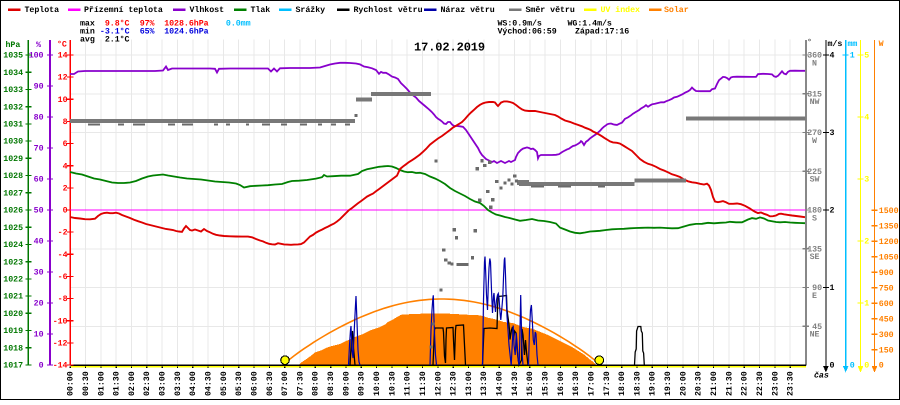 This screenshot has height=405, width=900. I want to click on svg-text: 07:00, so click(285, 383).